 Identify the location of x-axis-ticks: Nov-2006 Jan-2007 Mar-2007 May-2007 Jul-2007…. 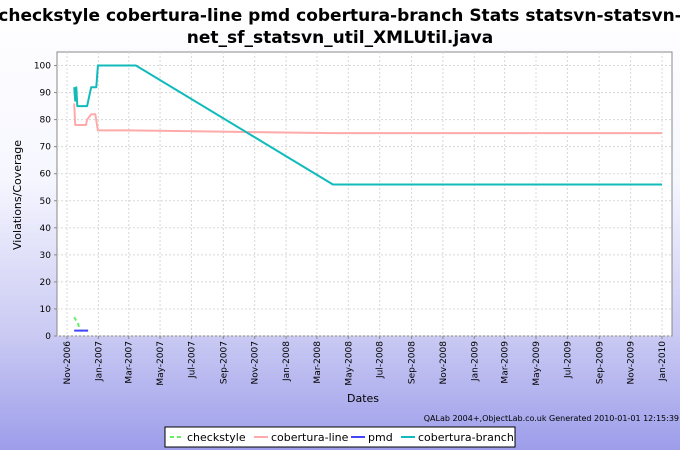
(365, 361).